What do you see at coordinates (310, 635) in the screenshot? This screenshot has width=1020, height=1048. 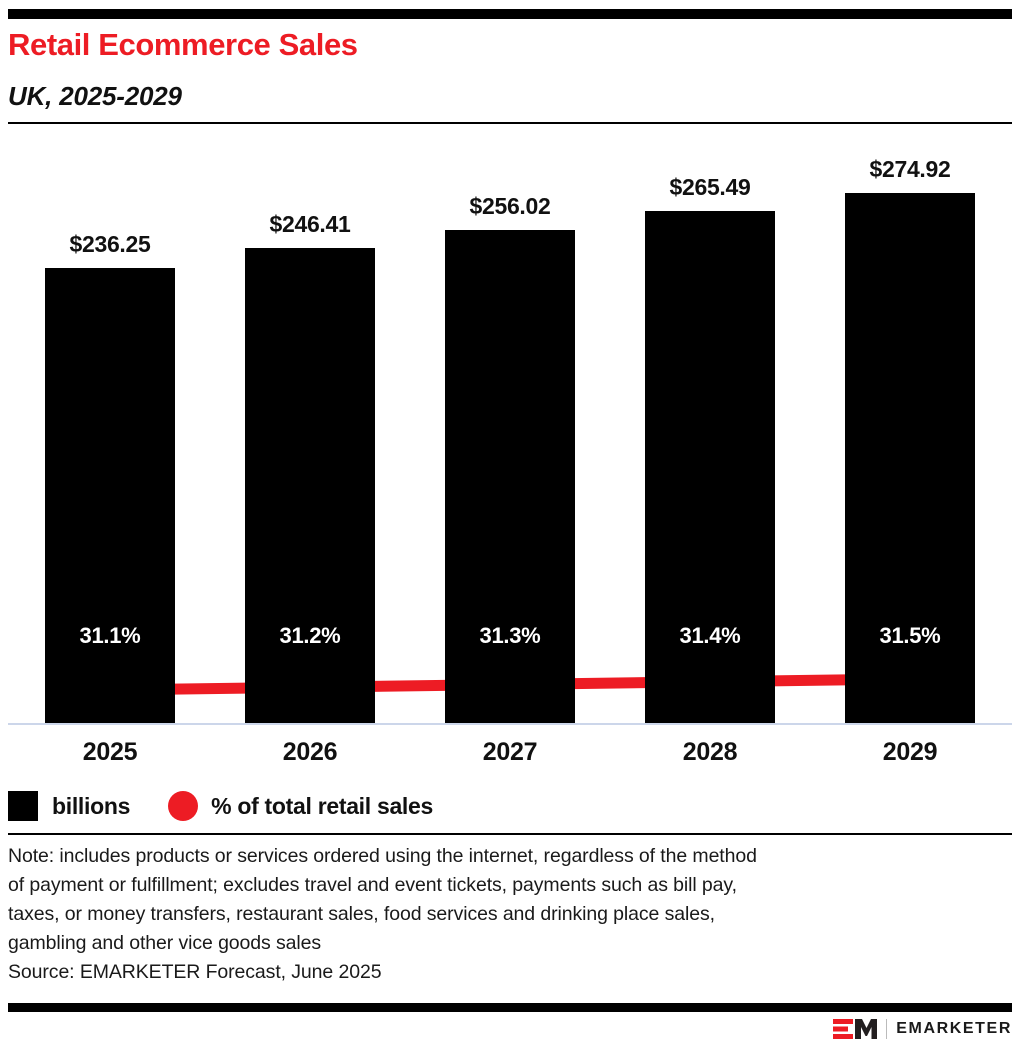 I see `percent-label: 31.2%` at bounding box center [310, 635].